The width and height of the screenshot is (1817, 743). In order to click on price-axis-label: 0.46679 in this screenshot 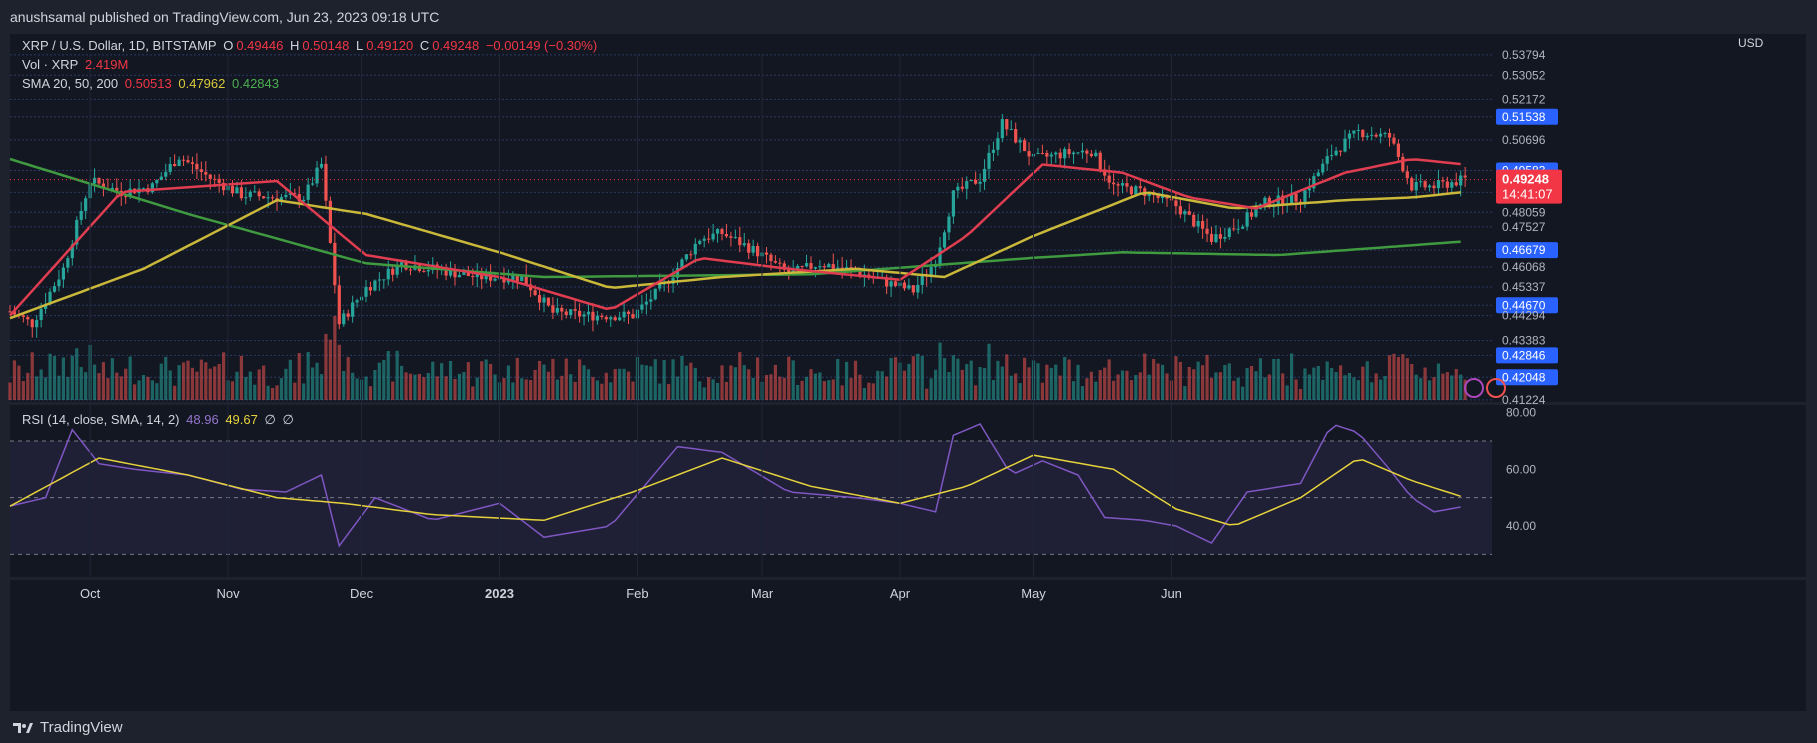, I will do `click(1524, 250)`.